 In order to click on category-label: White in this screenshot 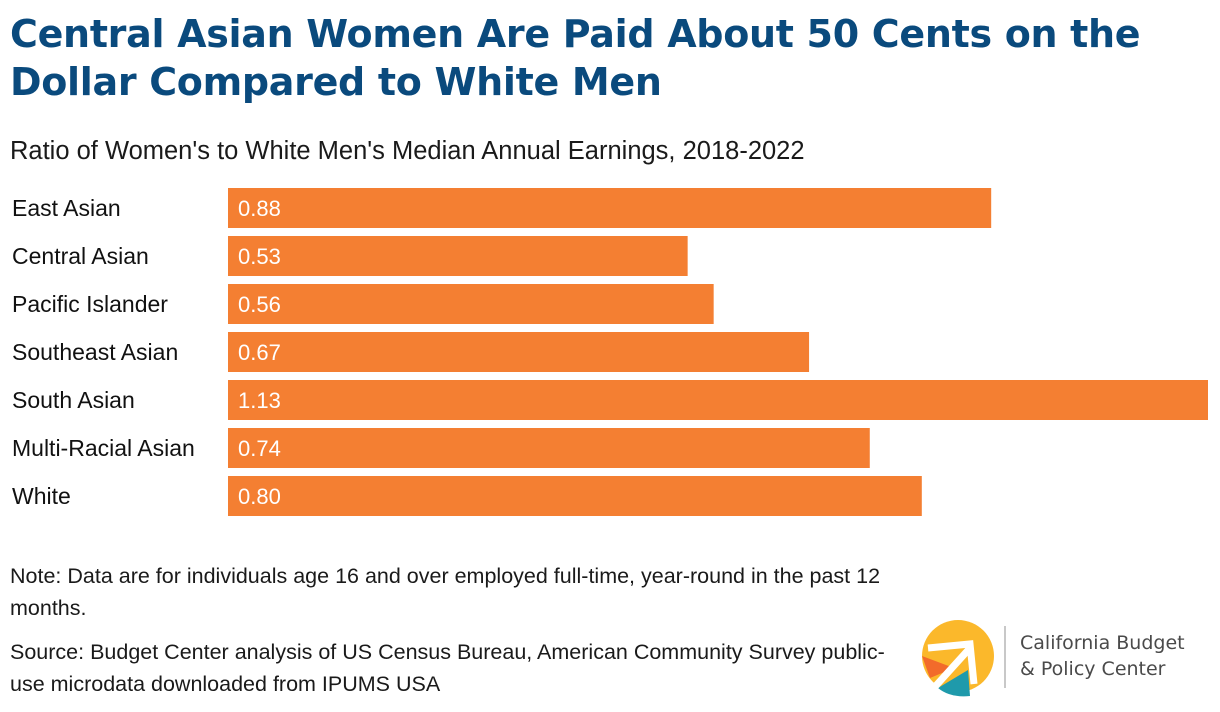, I will do `click(41, 496)`.